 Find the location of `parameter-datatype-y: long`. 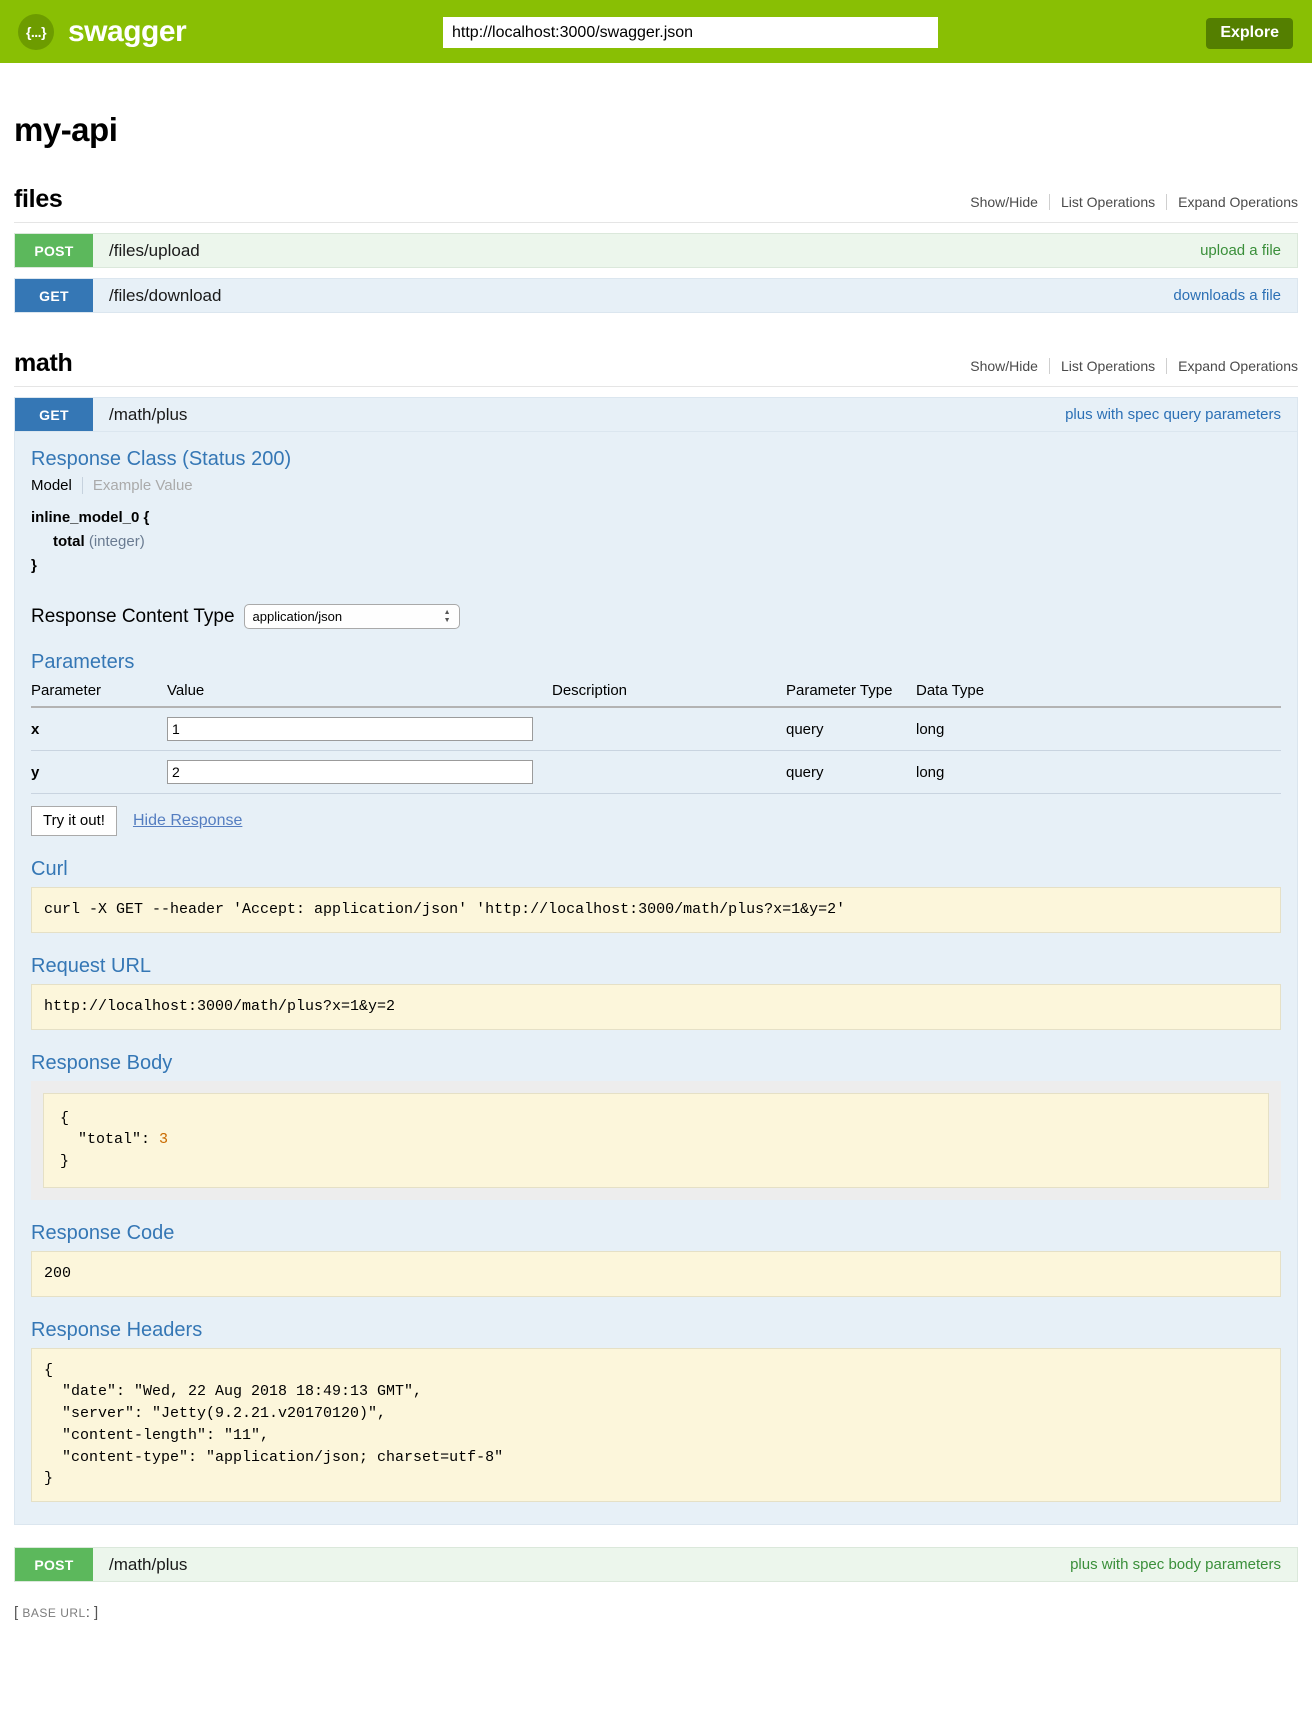

parameter-datatype-y: long is located at coordinates (1098, 772).